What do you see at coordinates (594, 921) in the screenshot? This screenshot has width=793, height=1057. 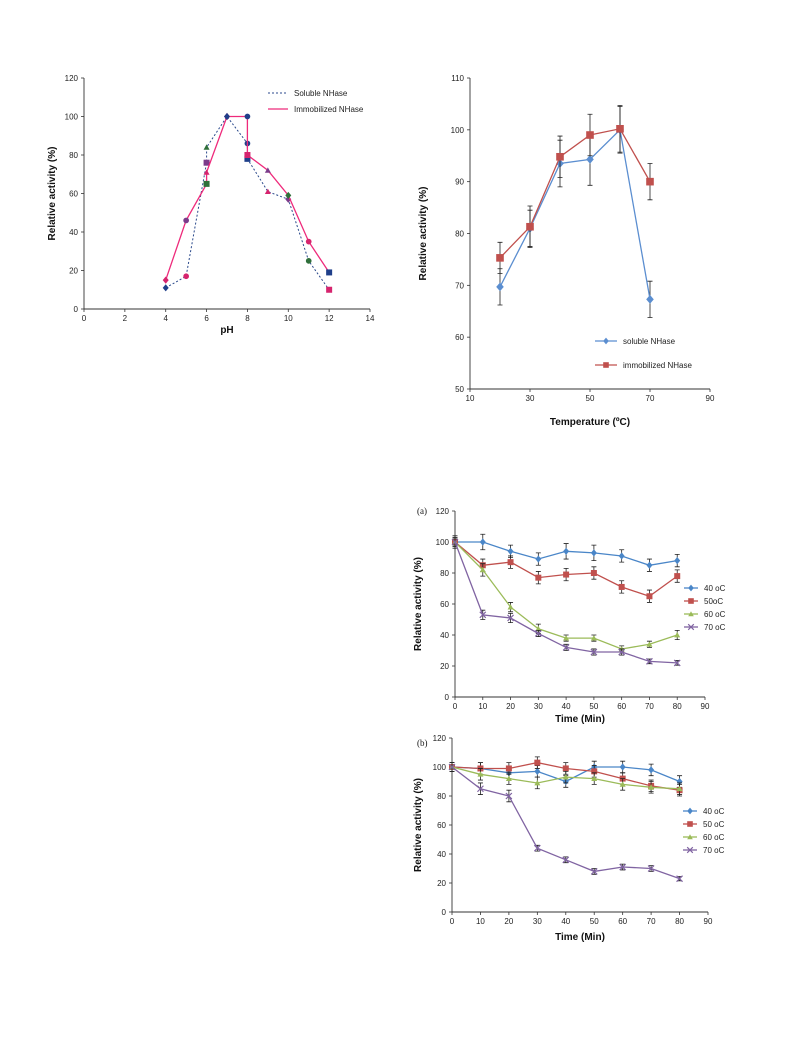 I see `x-tick-label: 50` at bounding box center [594, 921].